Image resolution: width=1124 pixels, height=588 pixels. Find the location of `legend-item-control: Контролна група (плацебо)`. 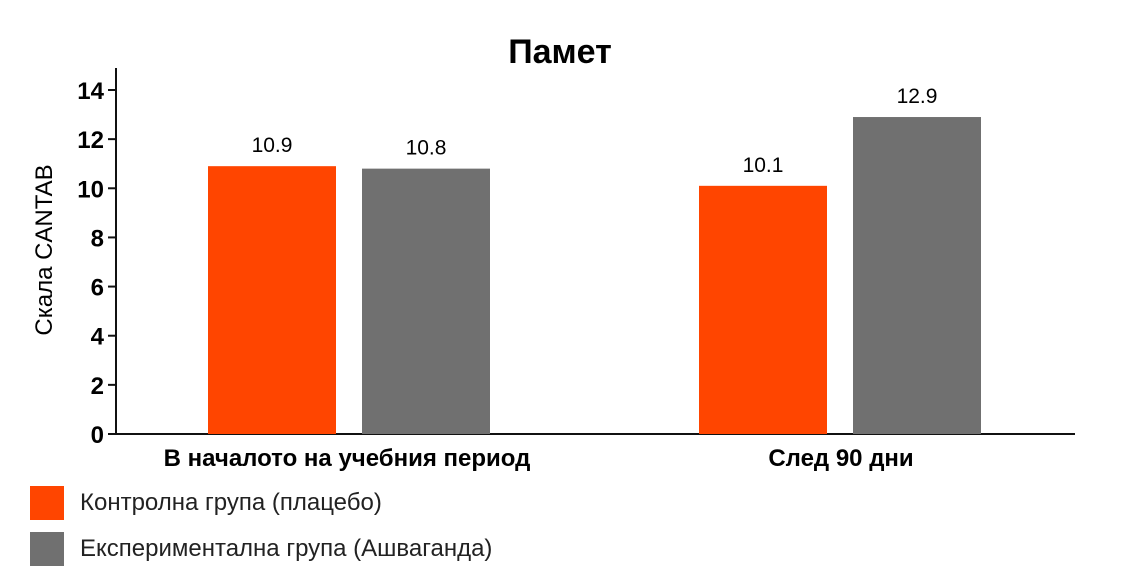

legend-item-control: Контролна група (плацебо) is located at coordinates (261, 503).